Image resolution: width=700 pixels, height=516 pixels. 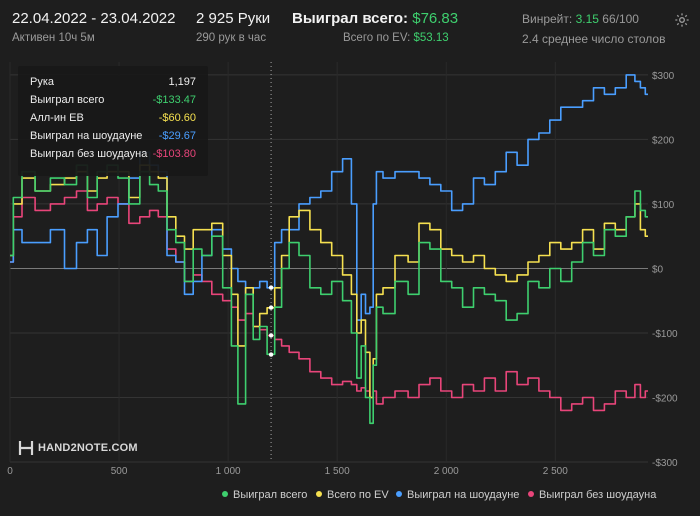 I want to click on won-total: Выиграл всего: $76.83, so click(x=375, y=18).